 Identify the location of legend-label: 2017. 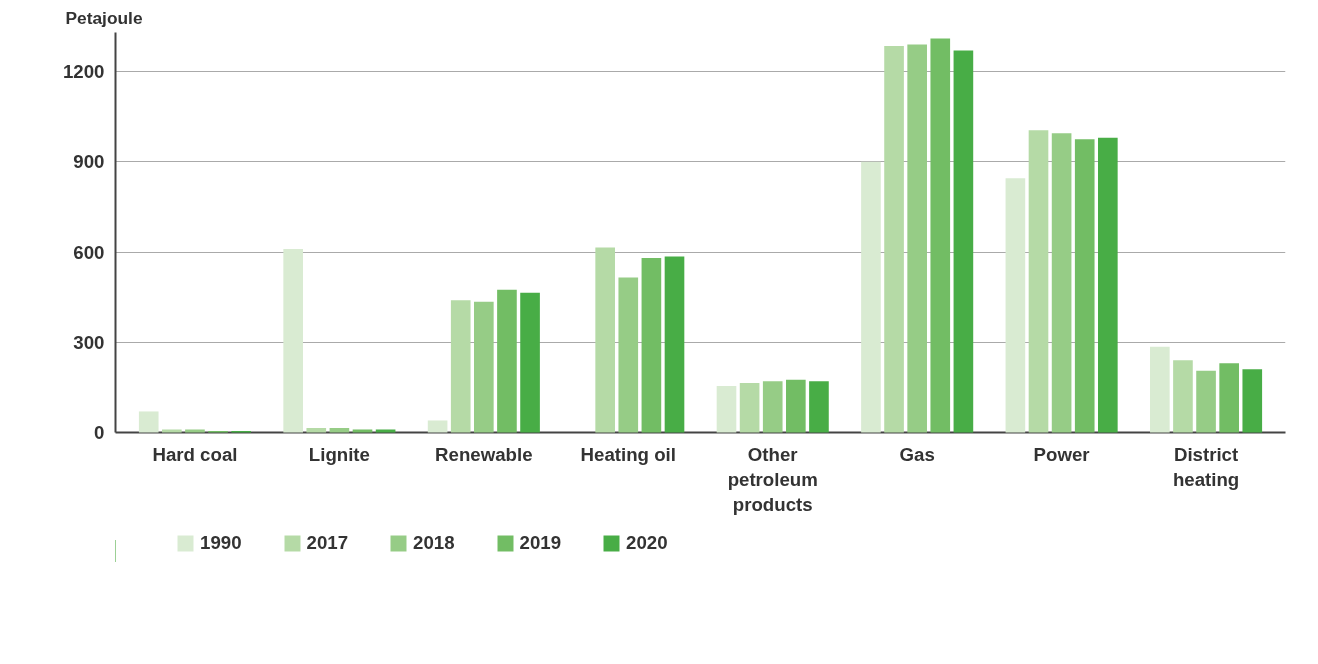
(327, 543).